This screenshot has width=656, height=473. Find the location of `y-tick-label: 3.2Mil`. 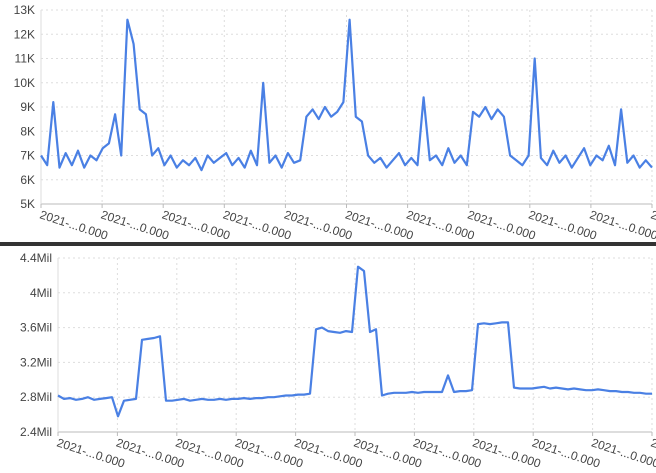

y-tick-label: 3.2Mil is located at coordinates (36, 362).